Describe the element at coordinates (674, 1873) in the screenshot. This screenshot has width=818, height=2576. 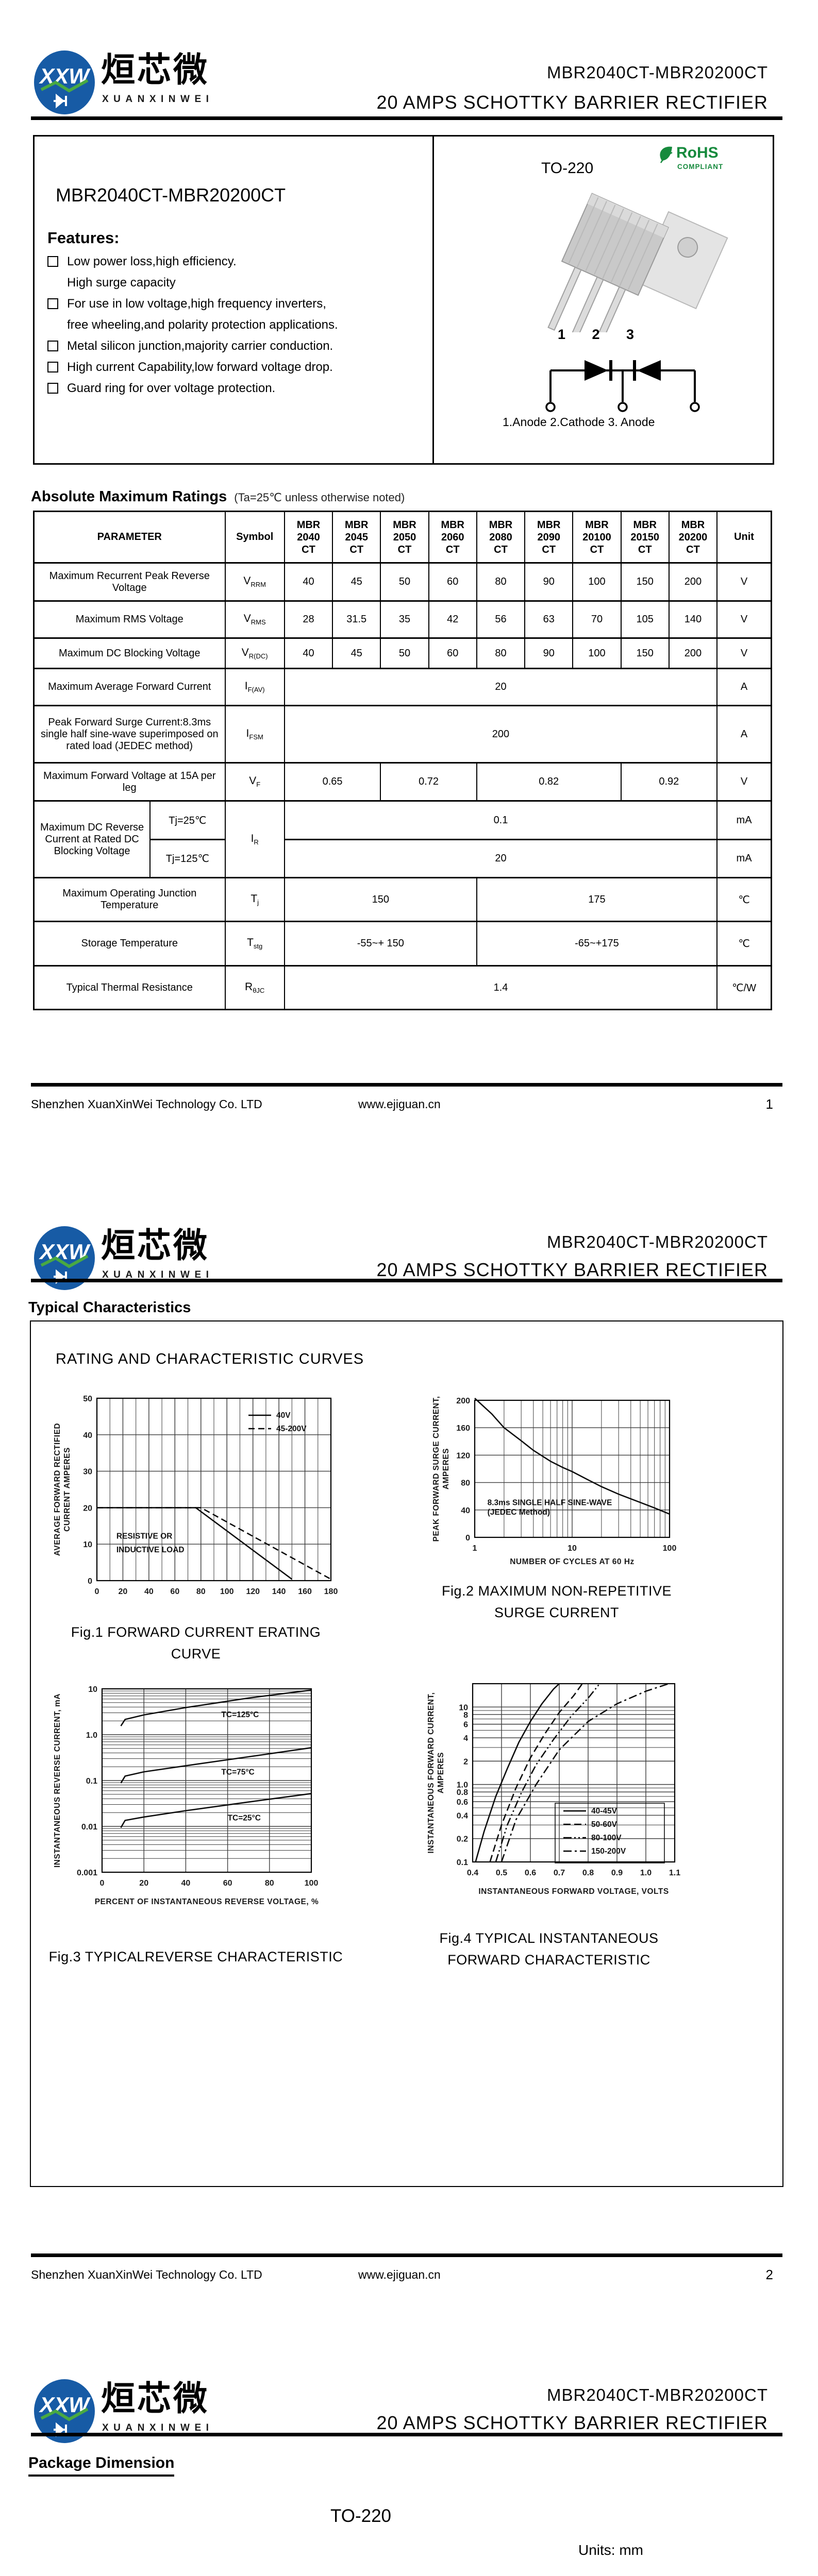
I see `svg-text: 1.1` at that location.